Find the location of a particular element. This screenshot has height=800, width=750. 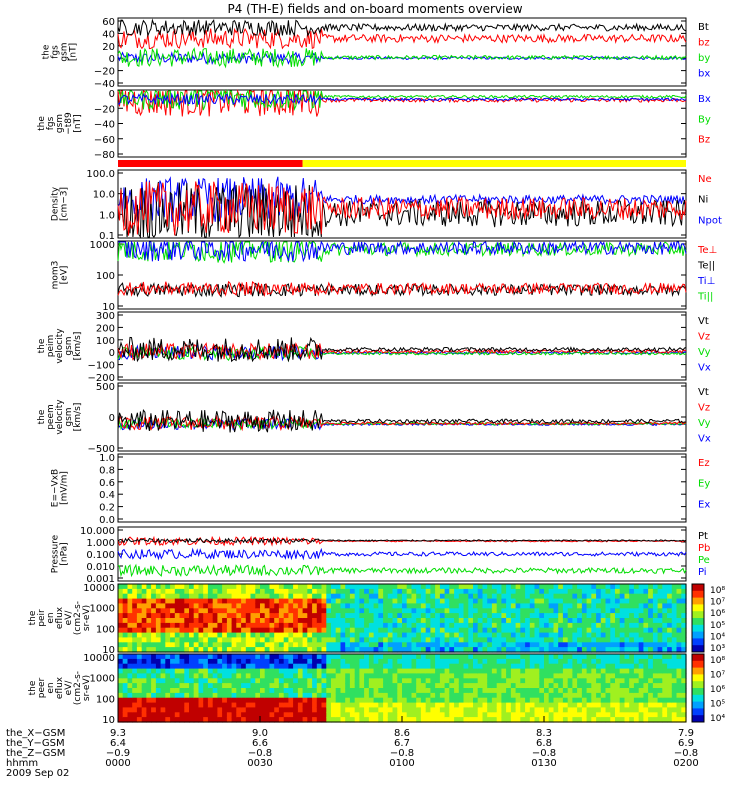

axis-row-value: 0100 is located at coordinates (401, 763).